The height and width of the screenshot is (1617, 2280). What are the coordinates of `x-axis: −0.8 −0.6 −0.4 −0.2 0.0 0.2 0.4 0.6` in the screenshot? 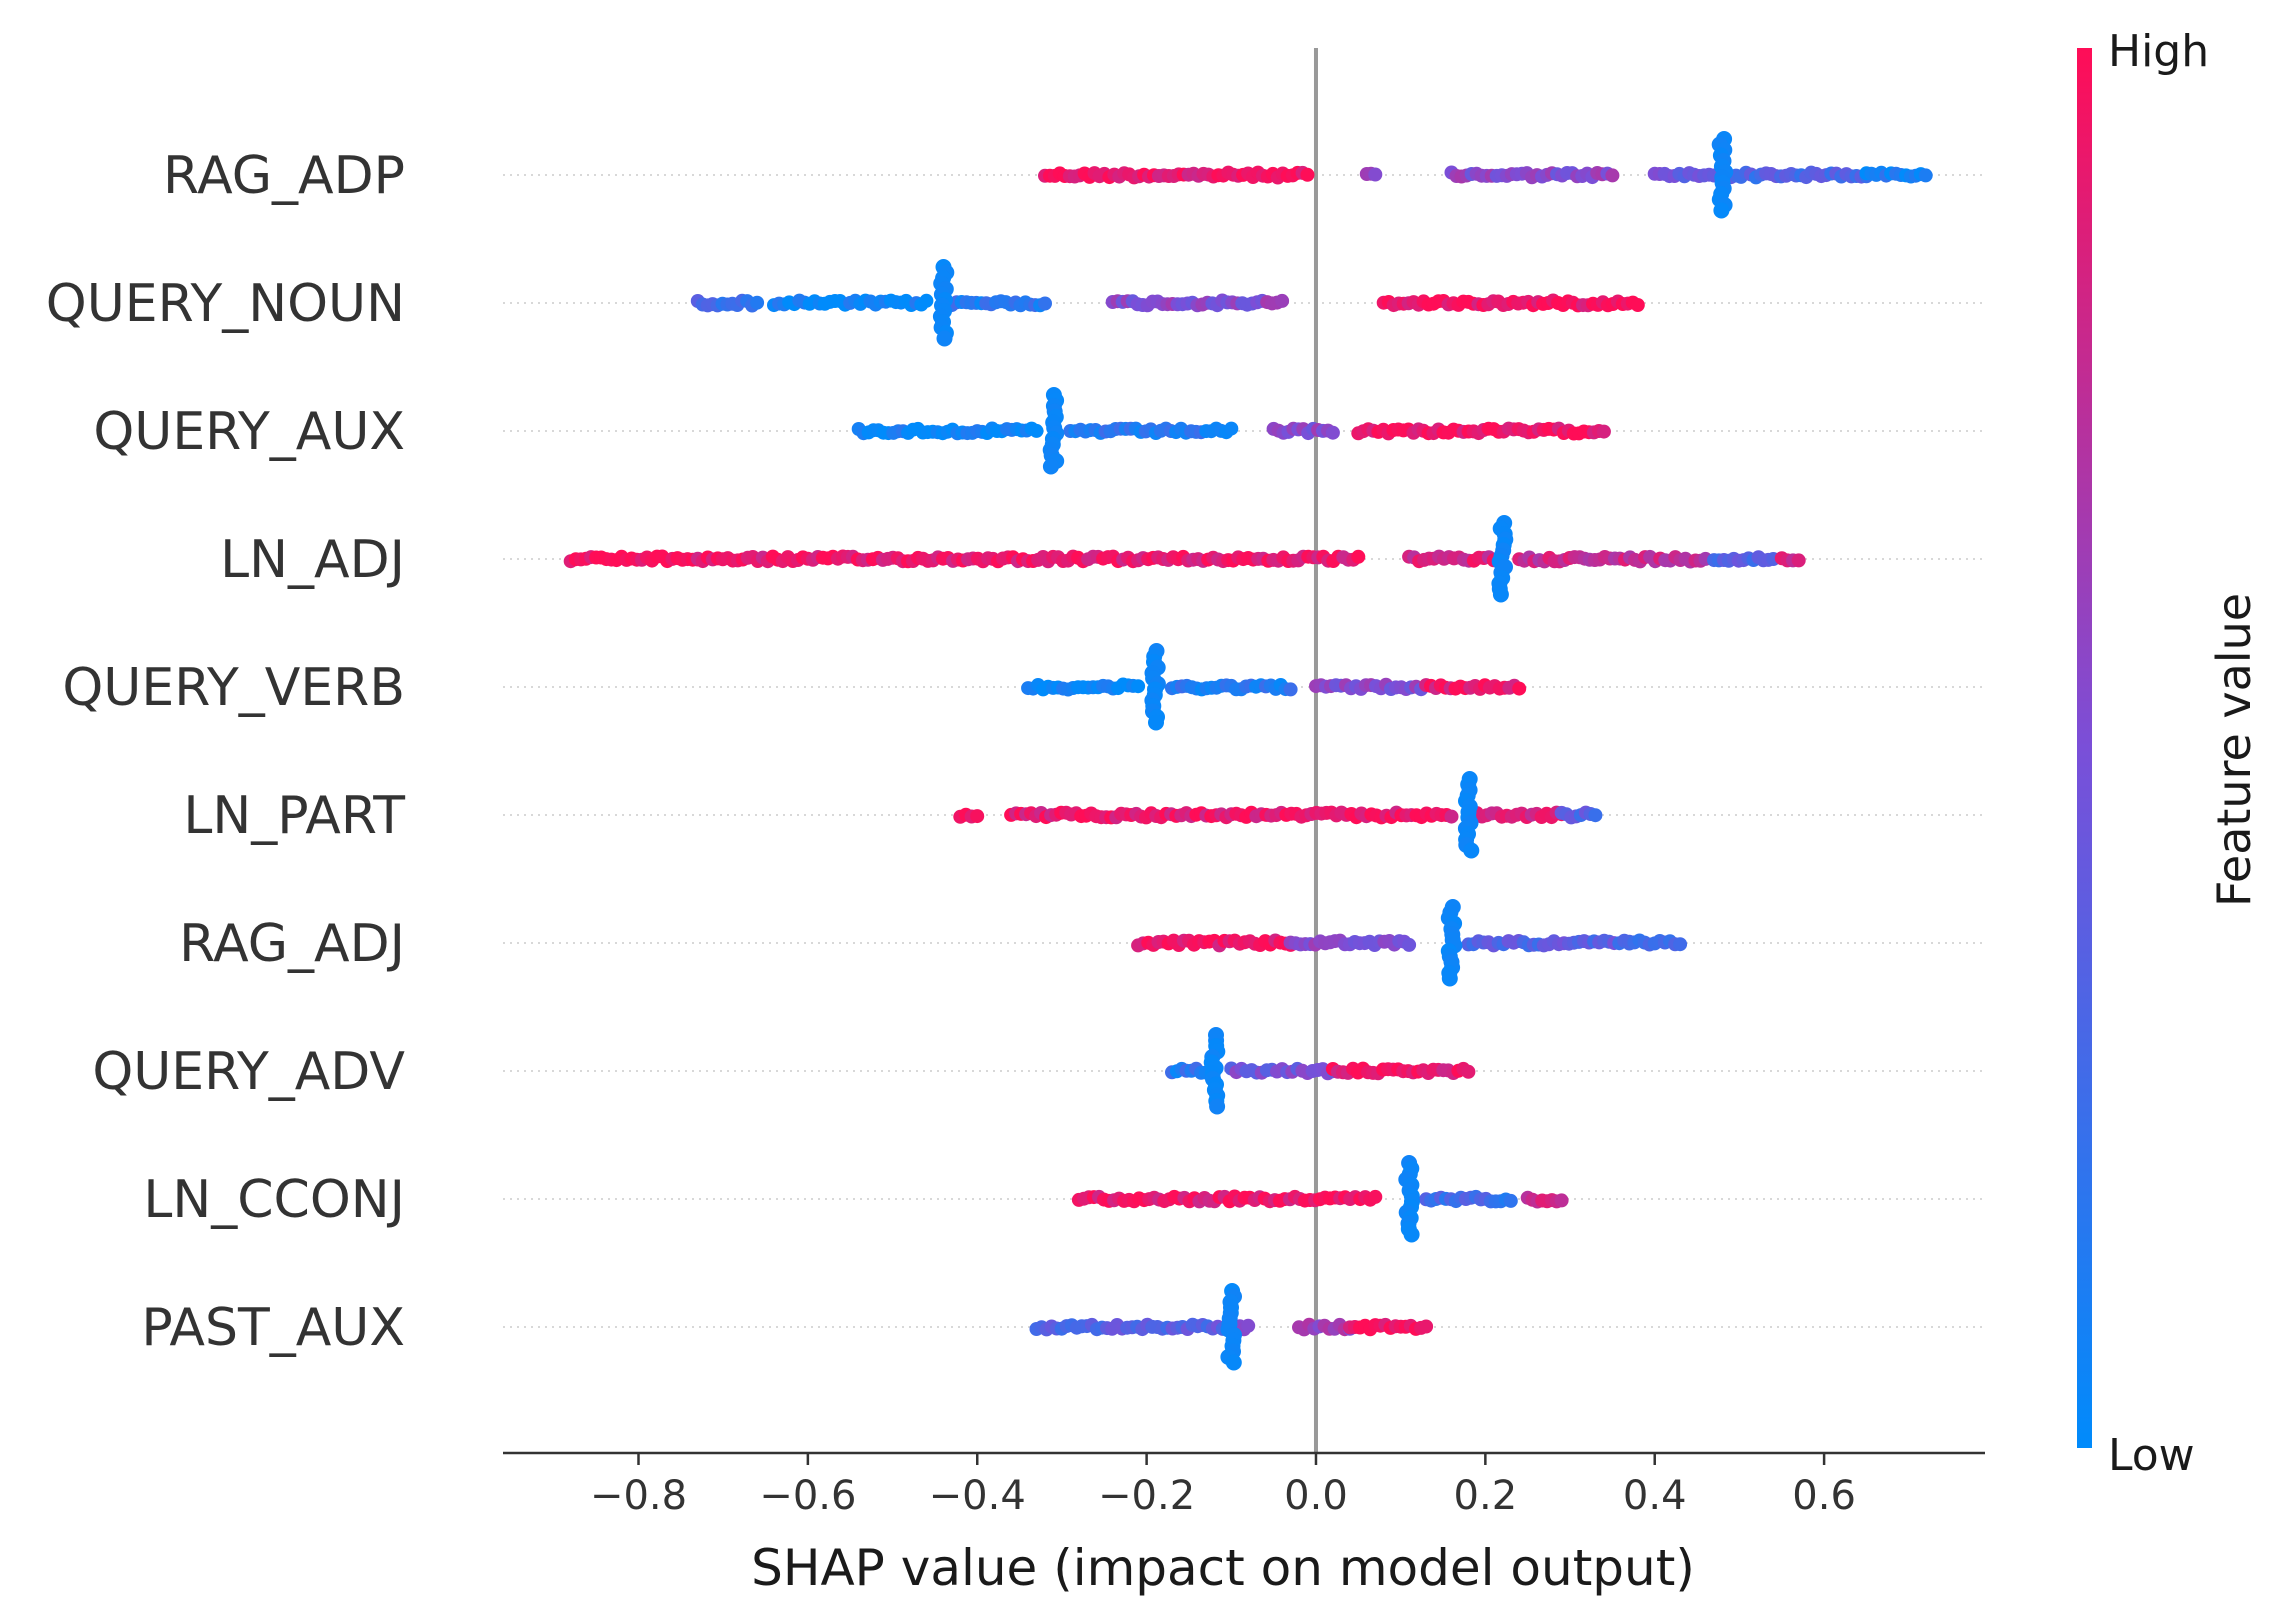 It's located at (1244, 1485).